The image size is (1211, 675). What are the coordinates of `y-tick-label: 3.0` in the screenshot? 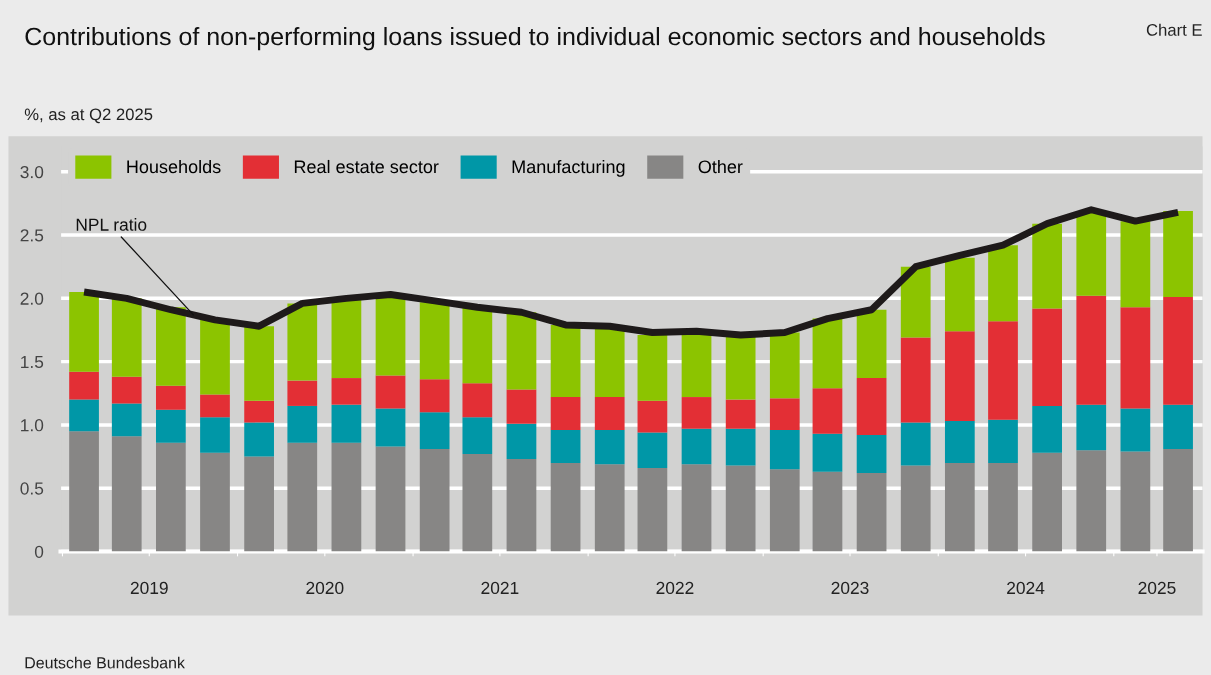 It's located at (32, 172).